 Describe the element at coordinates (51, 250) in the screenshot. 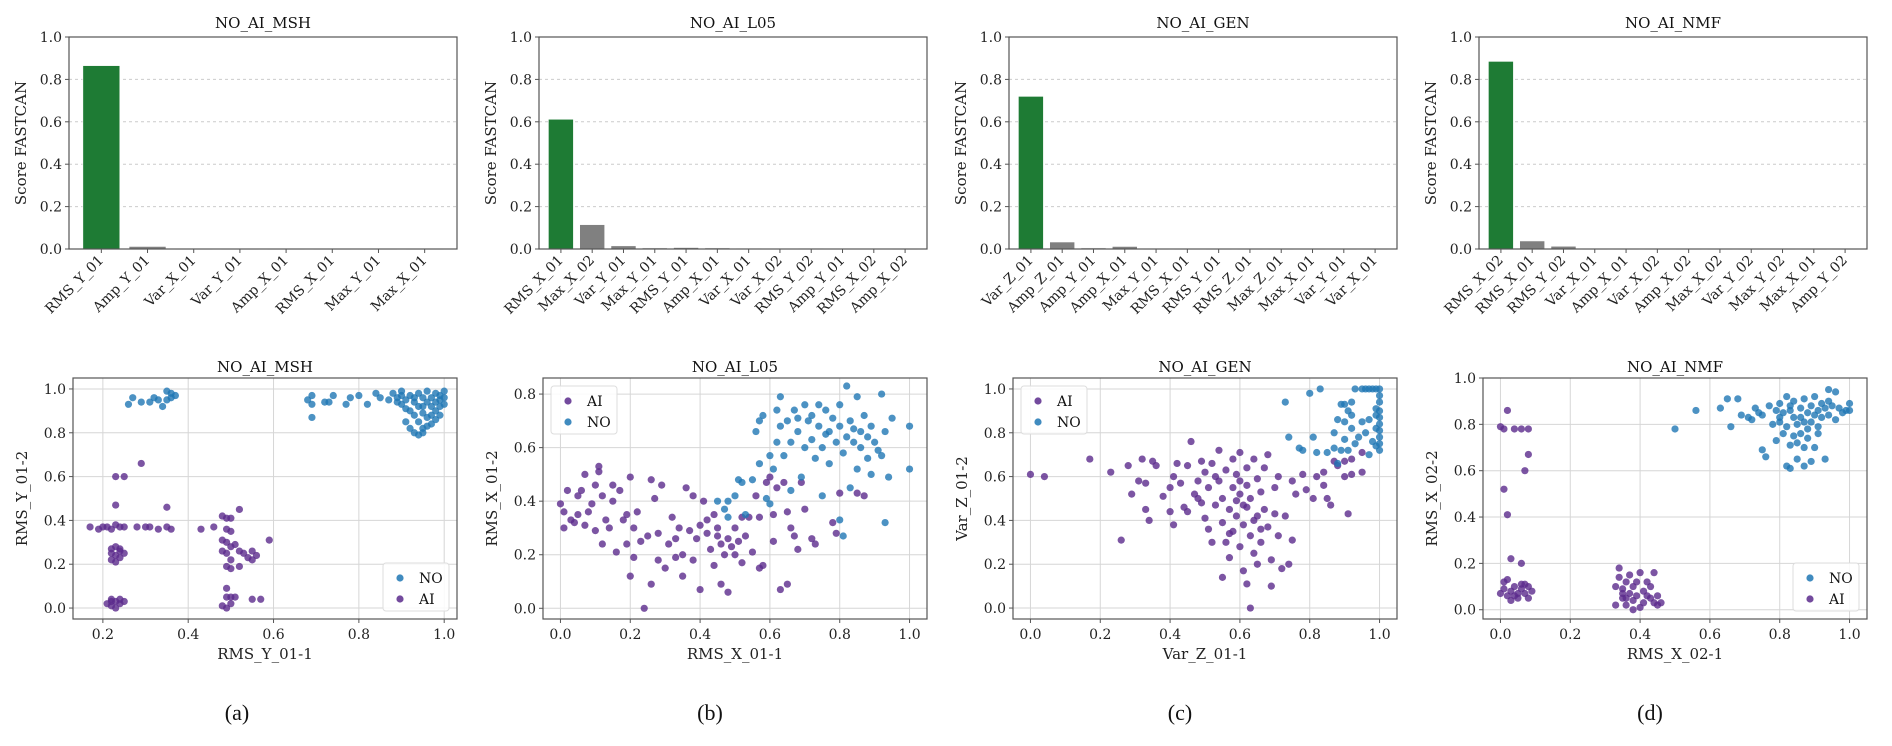

I see `y-tick-label: 0.0` at that location.